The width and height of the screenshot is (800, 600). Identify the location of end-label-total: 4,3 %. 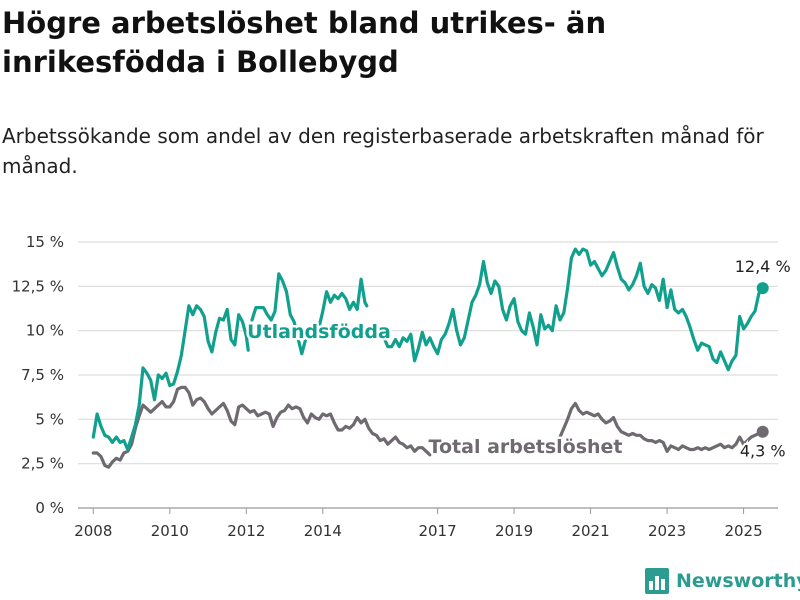
(763, 451).